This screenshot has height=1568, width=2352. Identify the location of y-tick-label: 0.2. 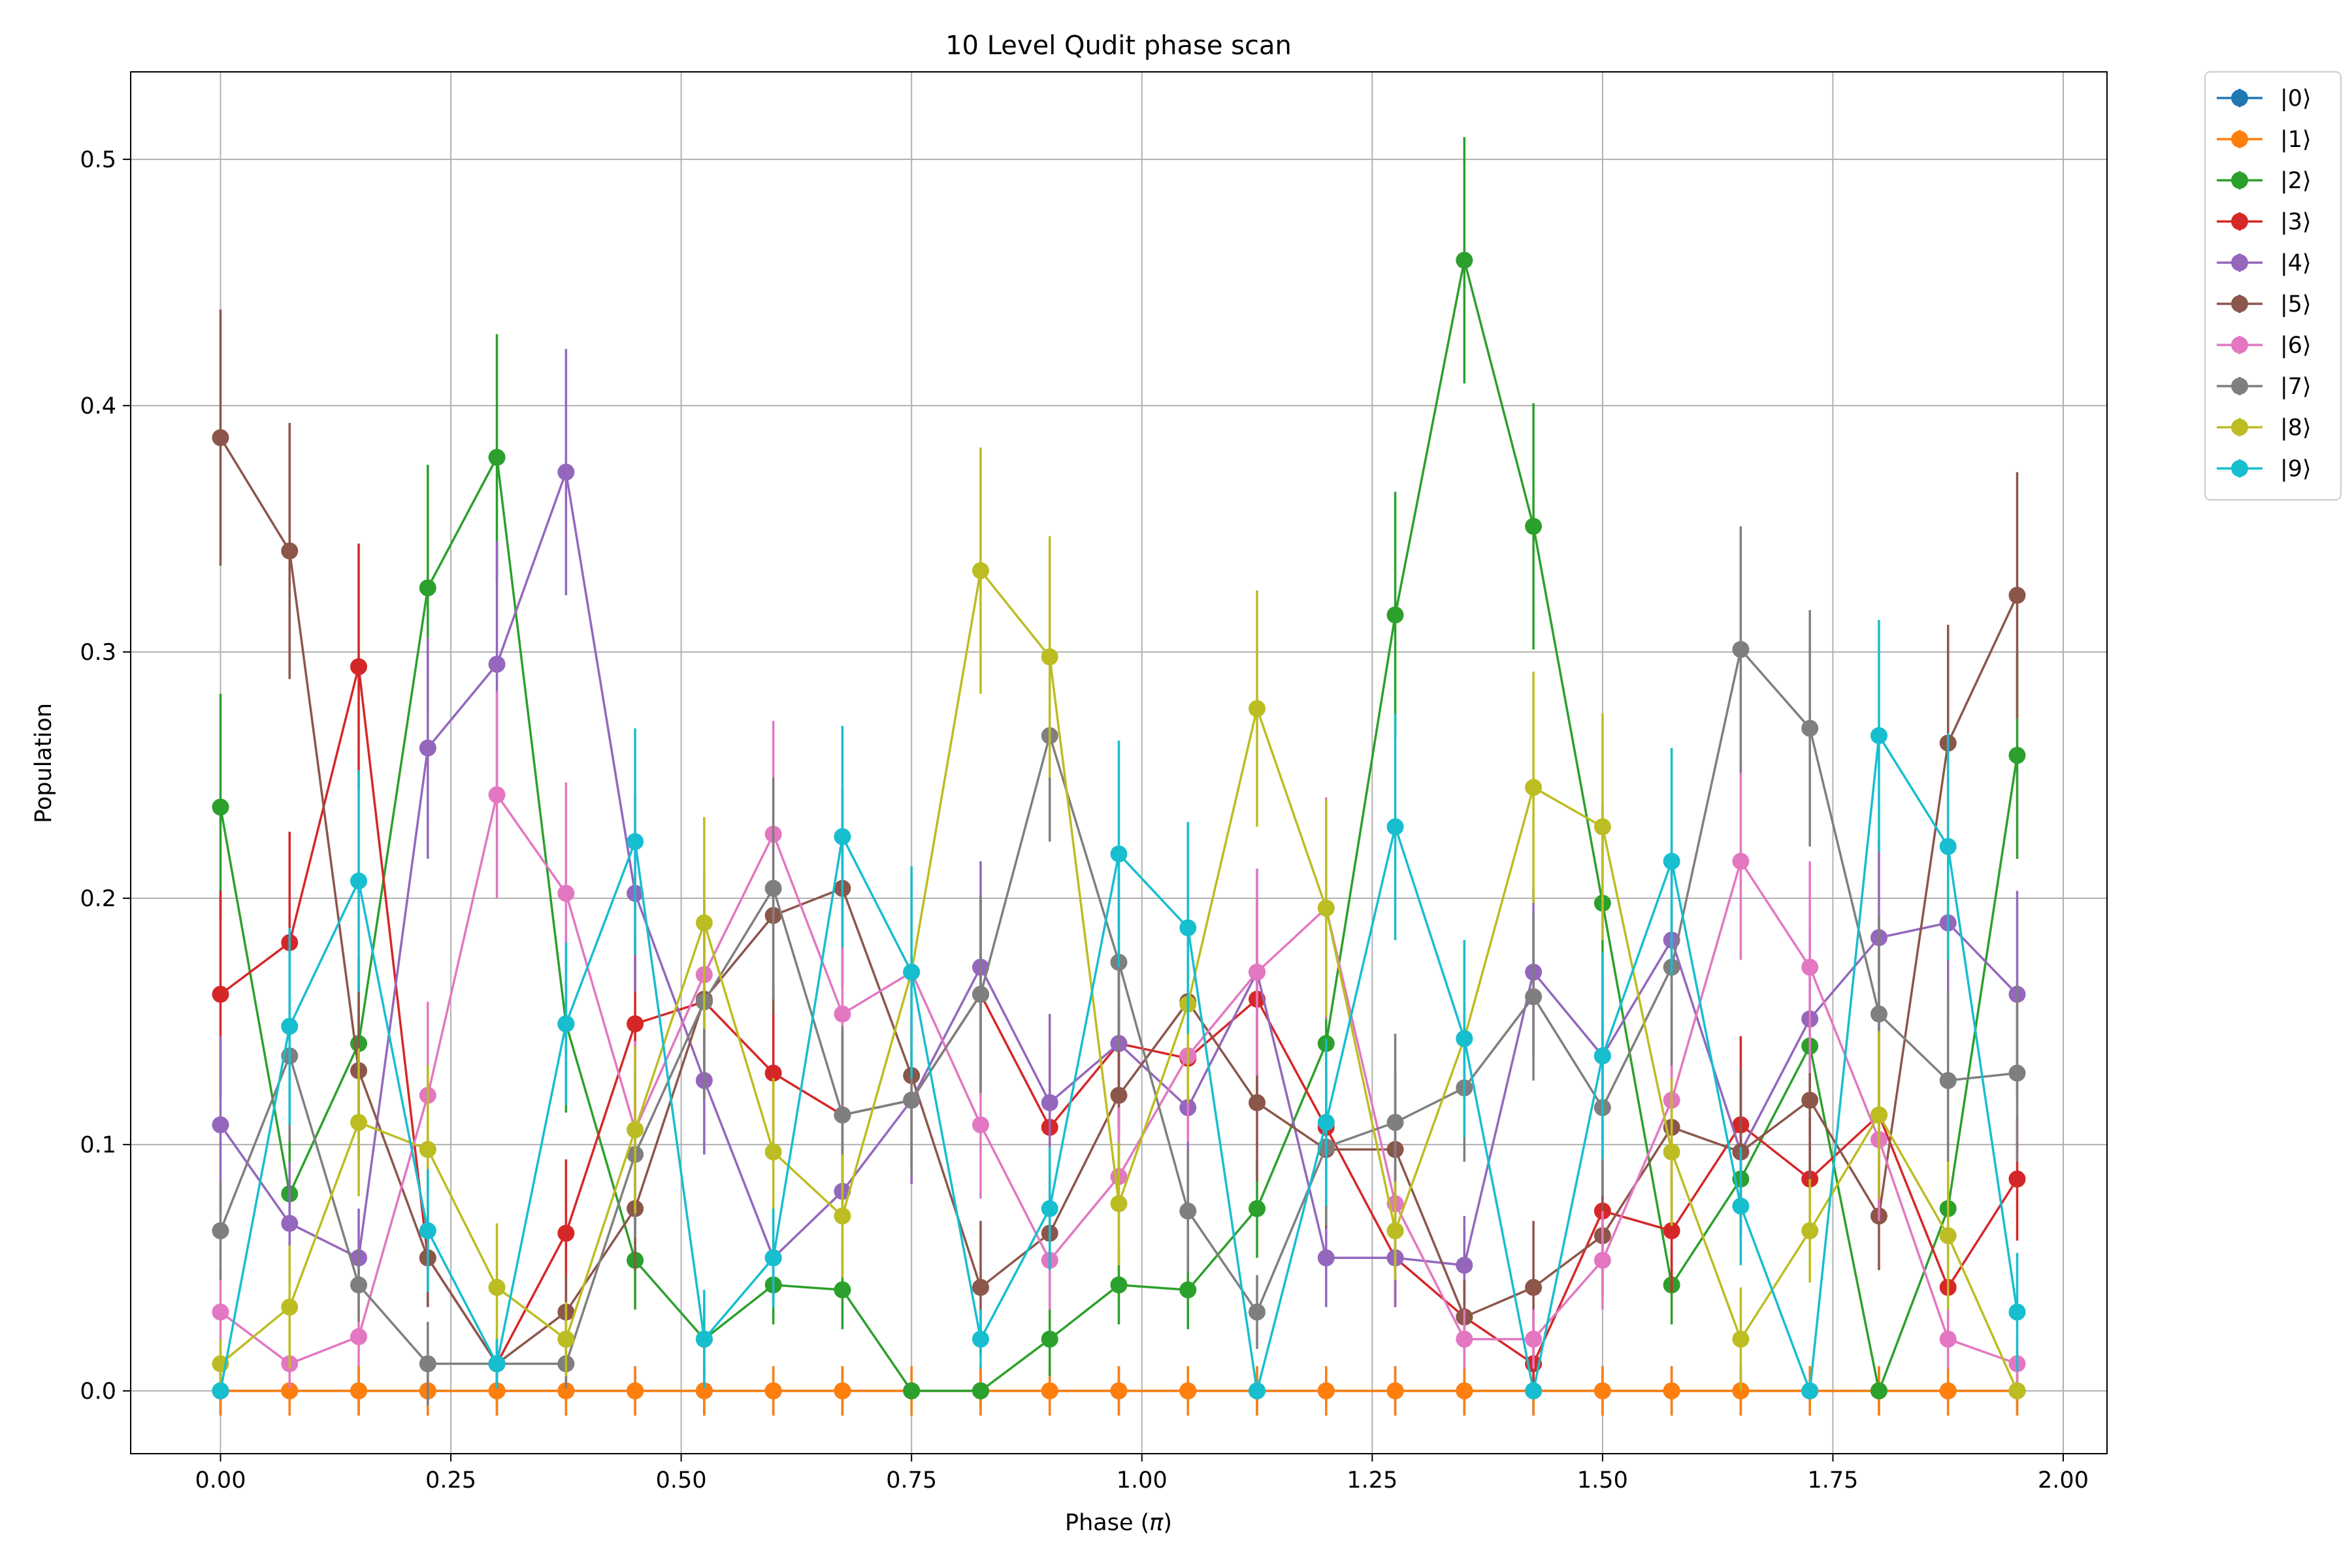
(98, 899).